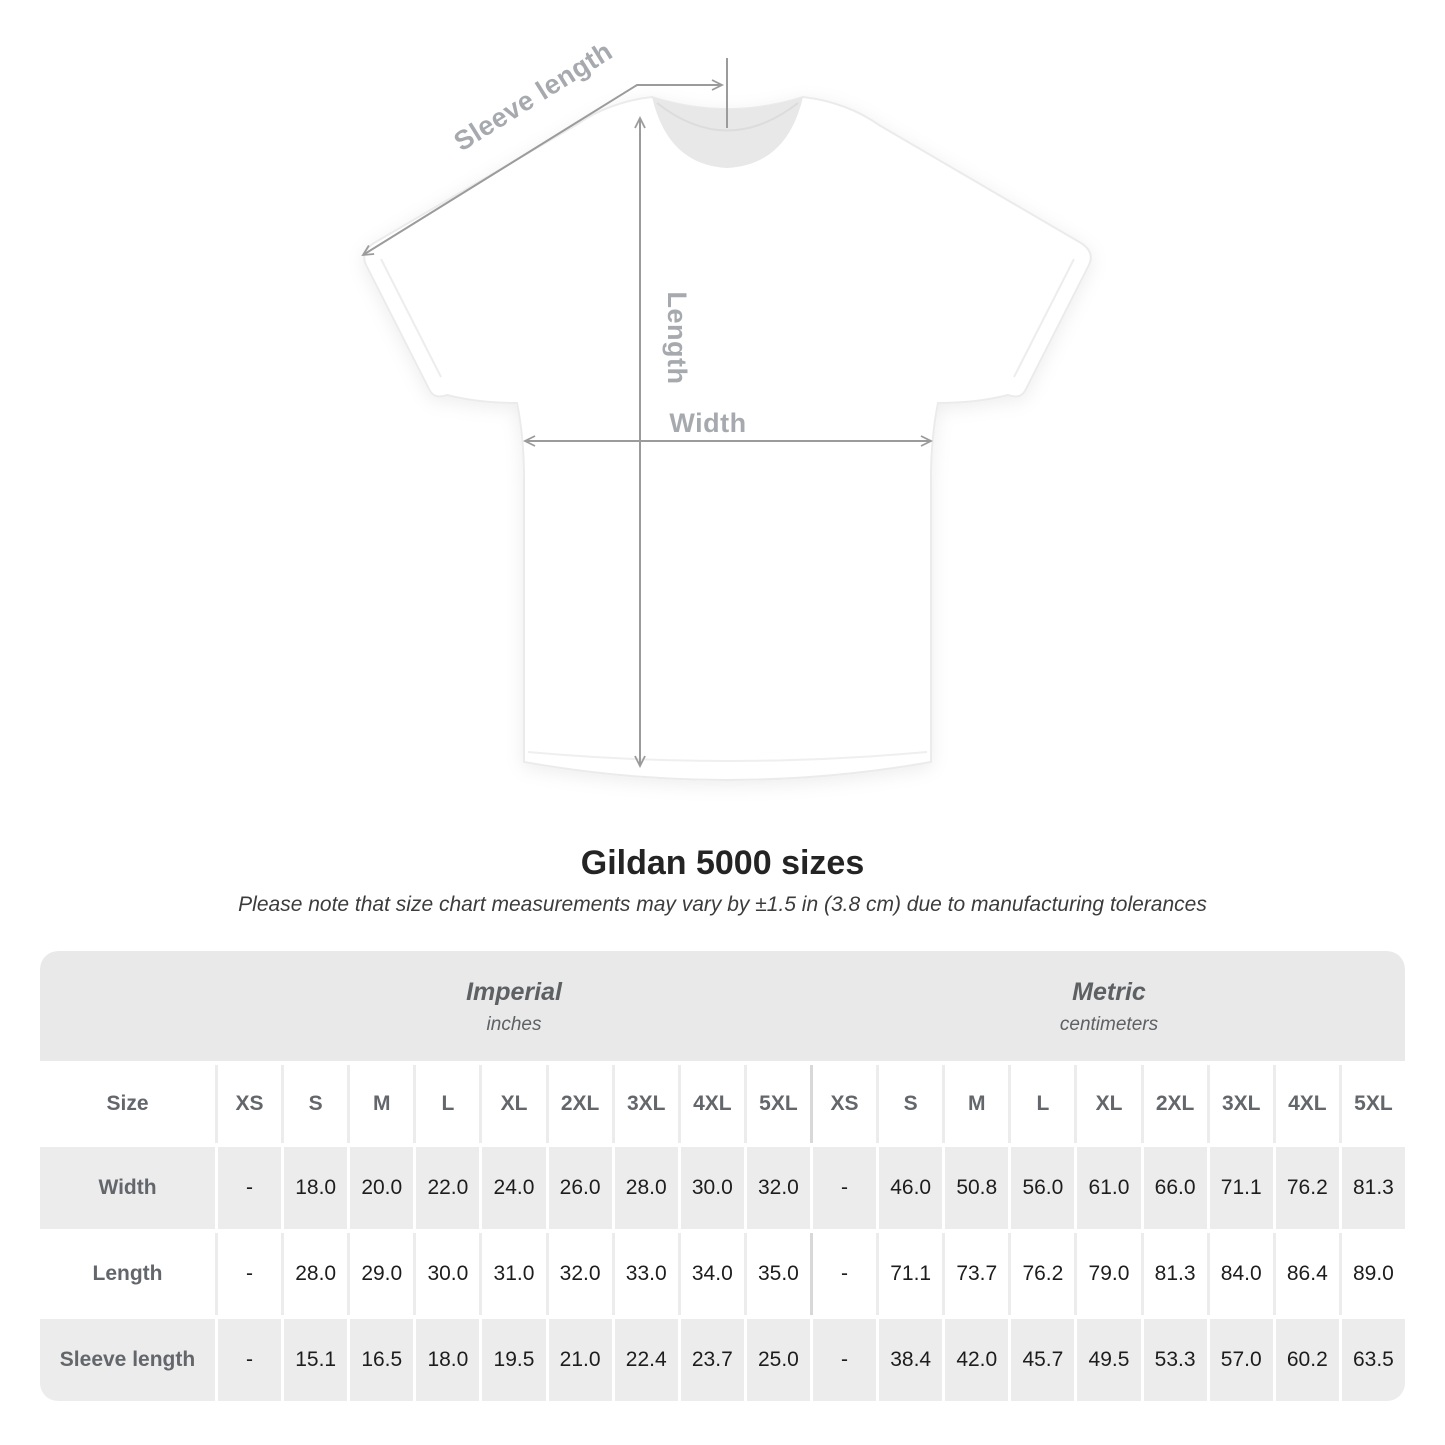 This screenshot has height=1445, width=1445. What do you see at coordinates (977, 1274) in the screenshot?
I see `cell-value-metric: 73.7` at bounding box center [977, 1274].